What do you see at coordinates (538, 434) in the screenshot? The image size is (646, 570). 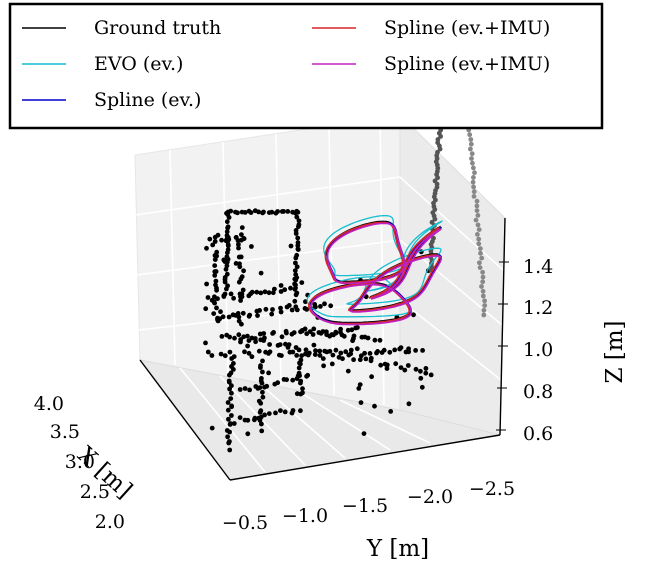 I see `z-tick-label: 0.6` at bounding box center [538, 434].